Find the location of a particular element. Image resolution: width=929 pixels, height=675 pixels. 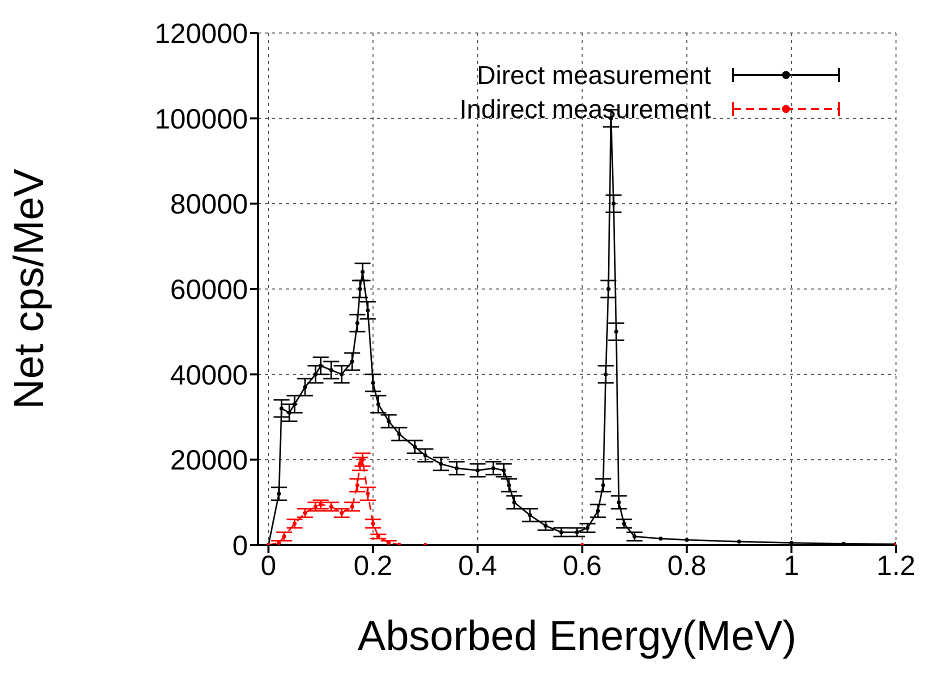

y-tick-label: 20000 is located at coordinates (209, 460).